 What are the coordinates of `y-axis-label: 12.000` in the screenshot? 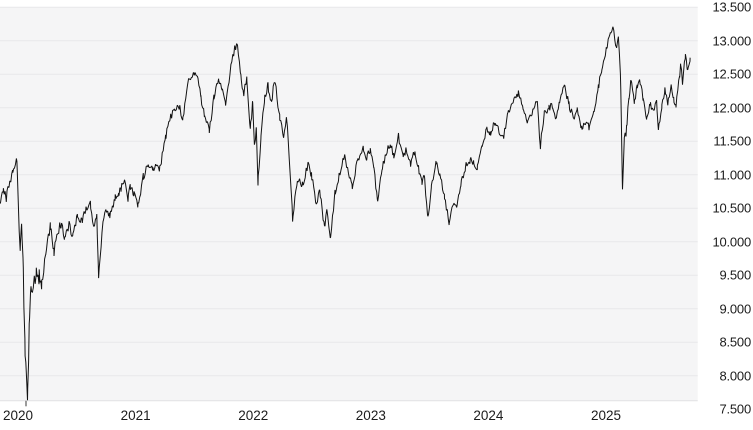 It's located at (731, 108).